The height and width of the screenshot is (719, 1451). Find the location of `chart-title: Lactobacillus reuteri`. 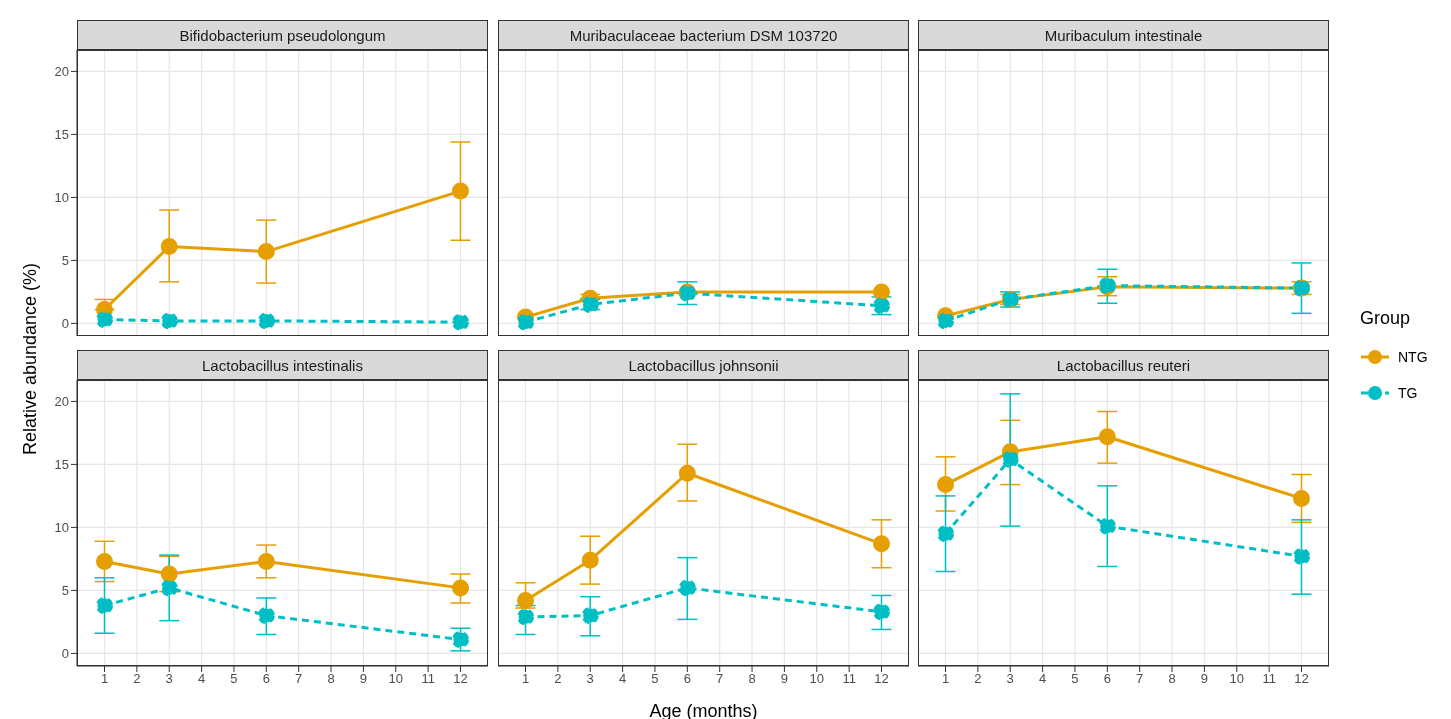

chart-title: Lactobacillus reuteri is located at coordinates (1123, 365).